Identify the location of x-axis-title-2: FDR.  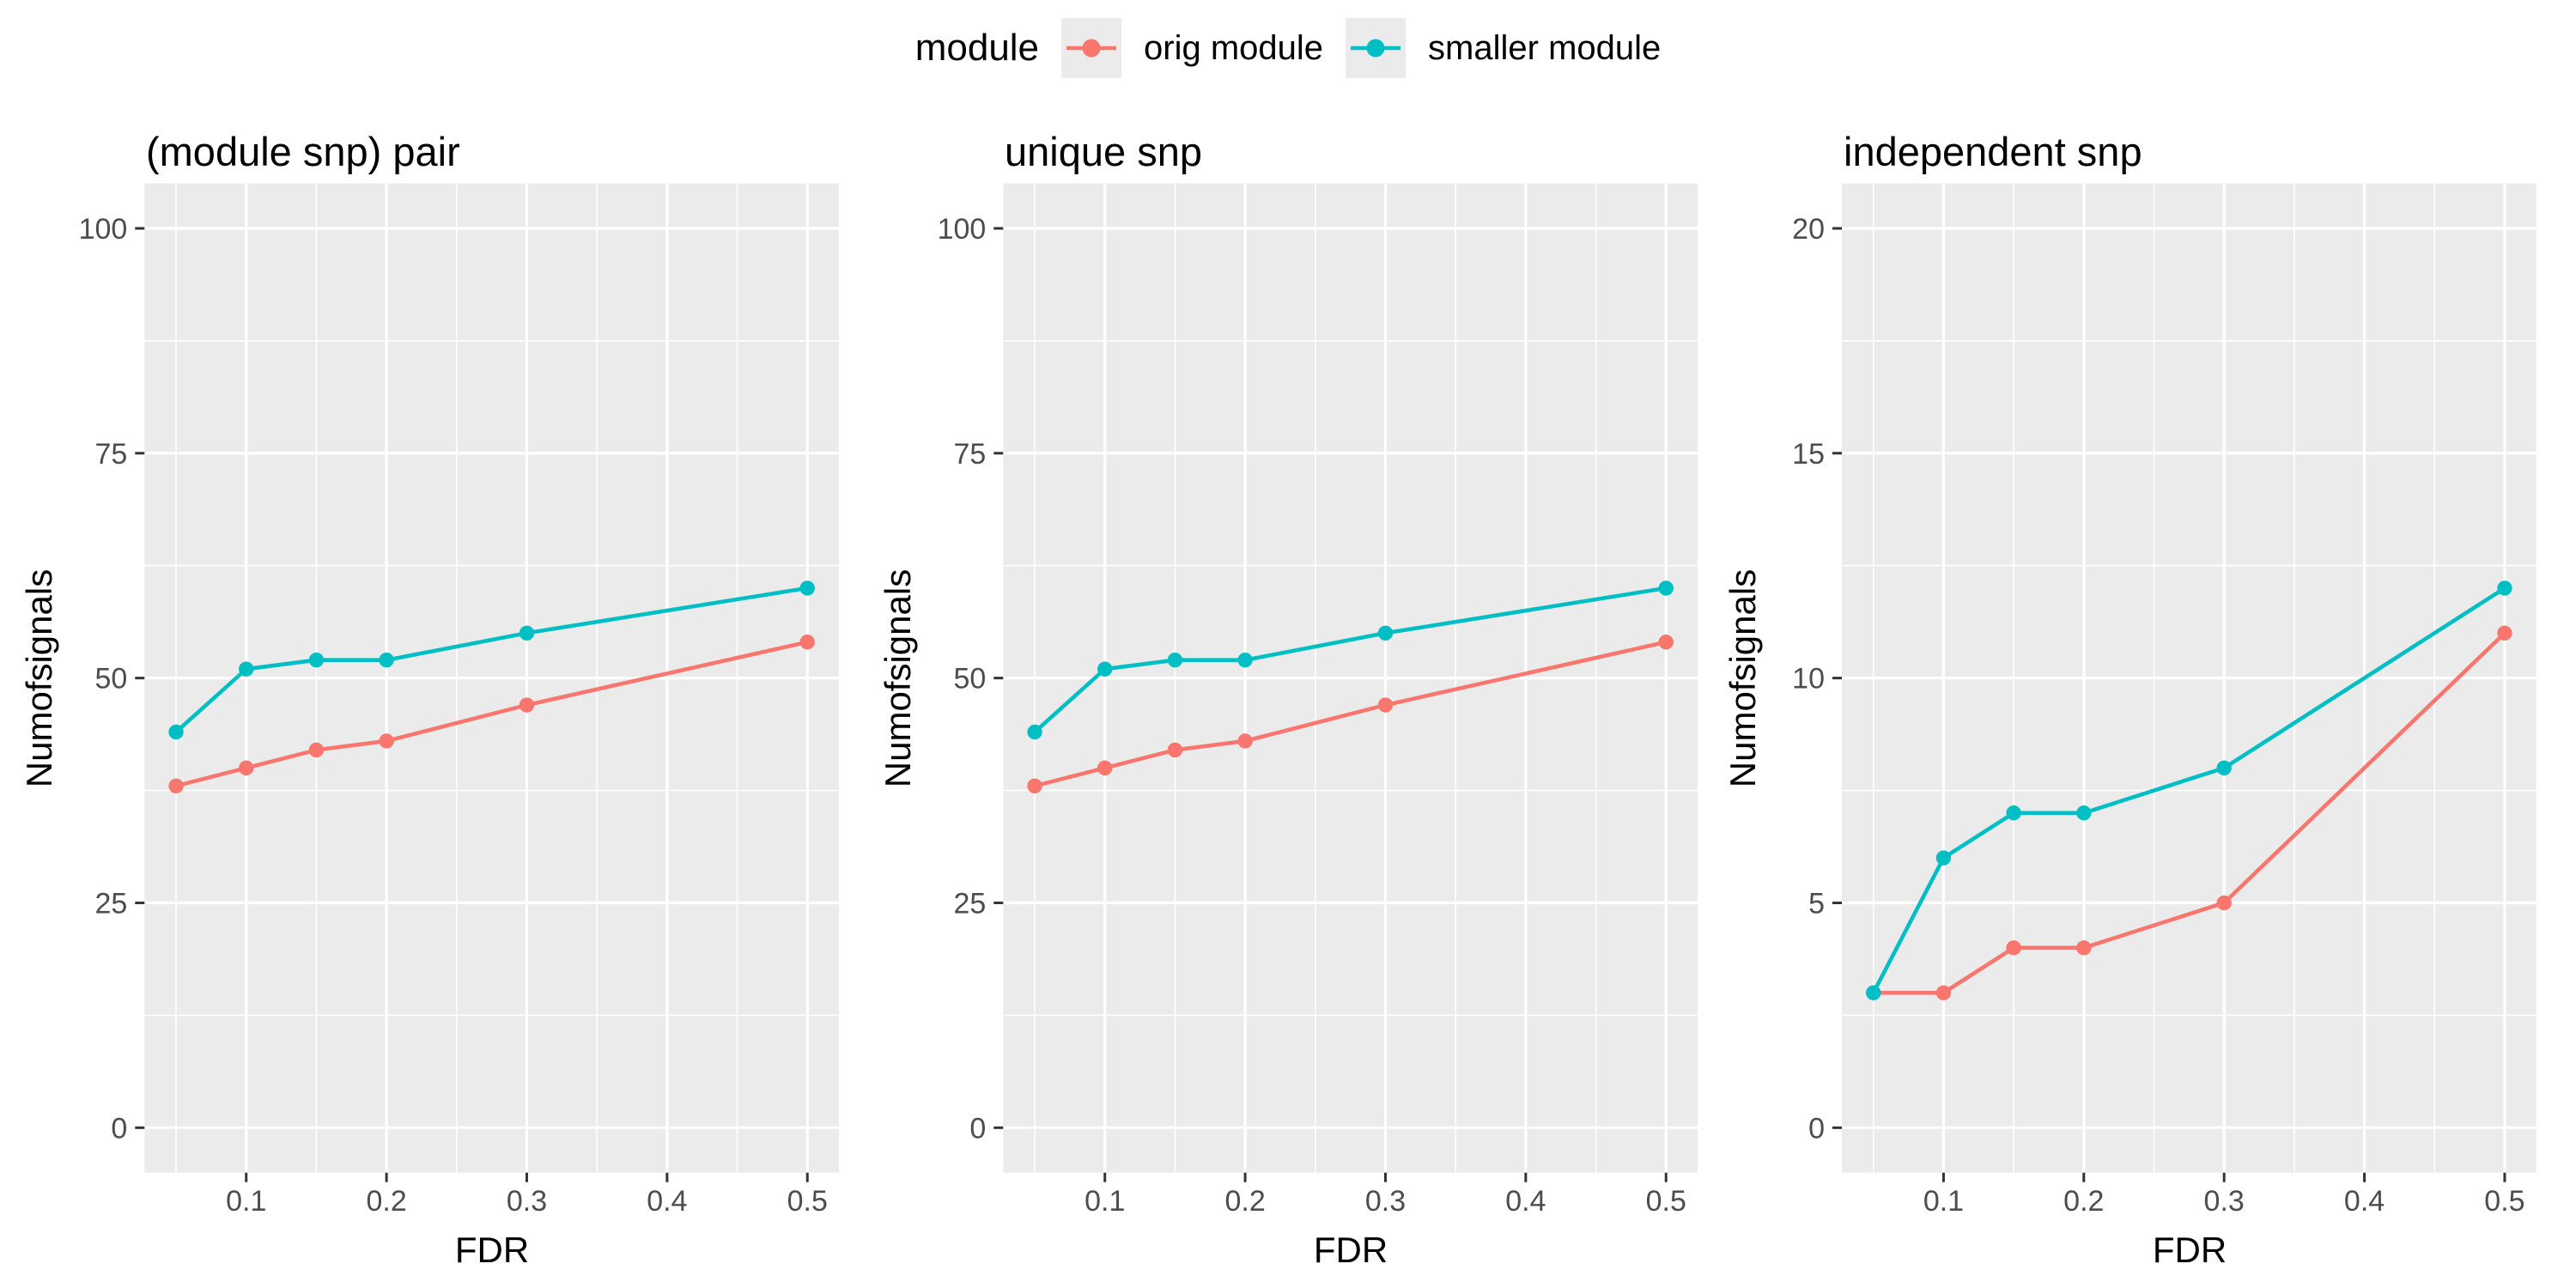
(1350, 1250).